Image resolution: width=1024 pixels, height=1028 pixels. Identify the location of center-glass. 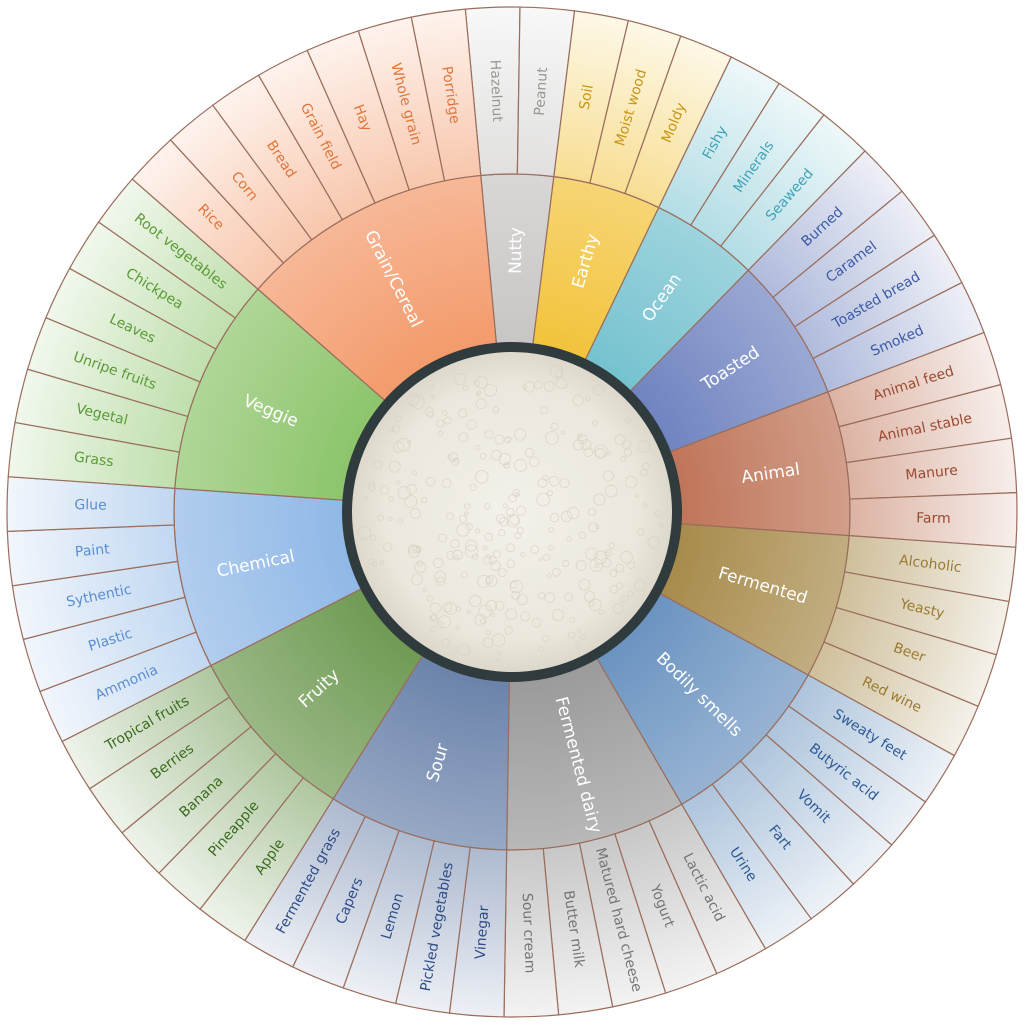
(512, 512).